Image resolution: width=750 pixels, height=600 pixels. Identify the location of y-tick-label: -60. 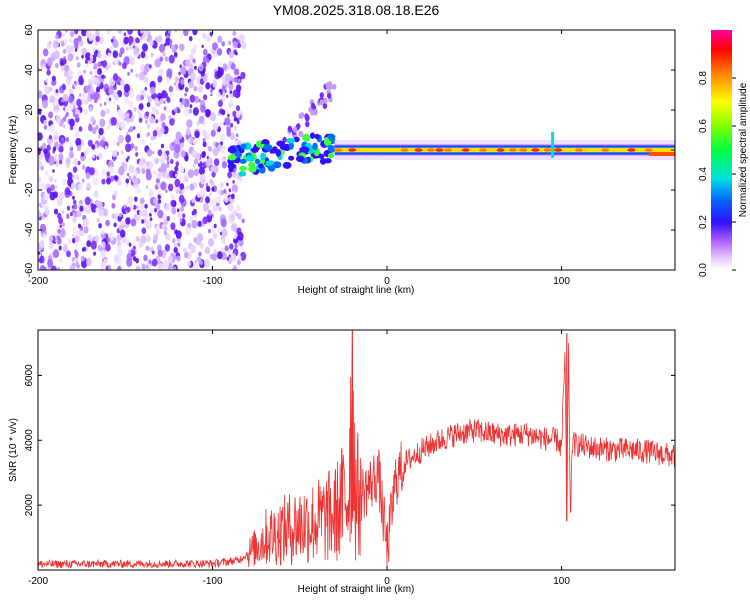
(29, 269).